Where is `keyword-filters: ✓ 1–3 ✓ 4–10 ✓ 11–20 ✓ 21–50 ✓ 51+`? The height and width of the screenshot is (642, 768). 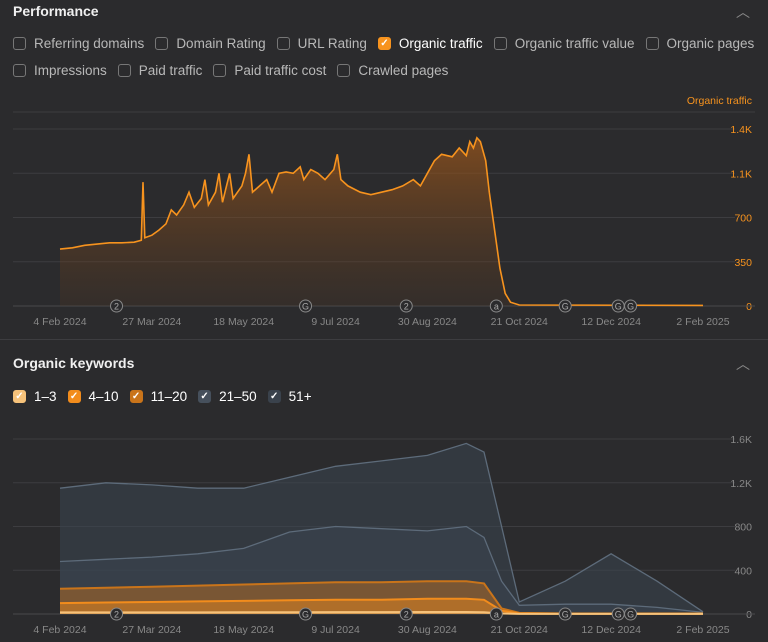
keyword-filters: ✓ 1–3 ✓ 4–10 ✓ 11–20 ✓ 21–50 ✓ 51+ is located at coordinates (168, 396).